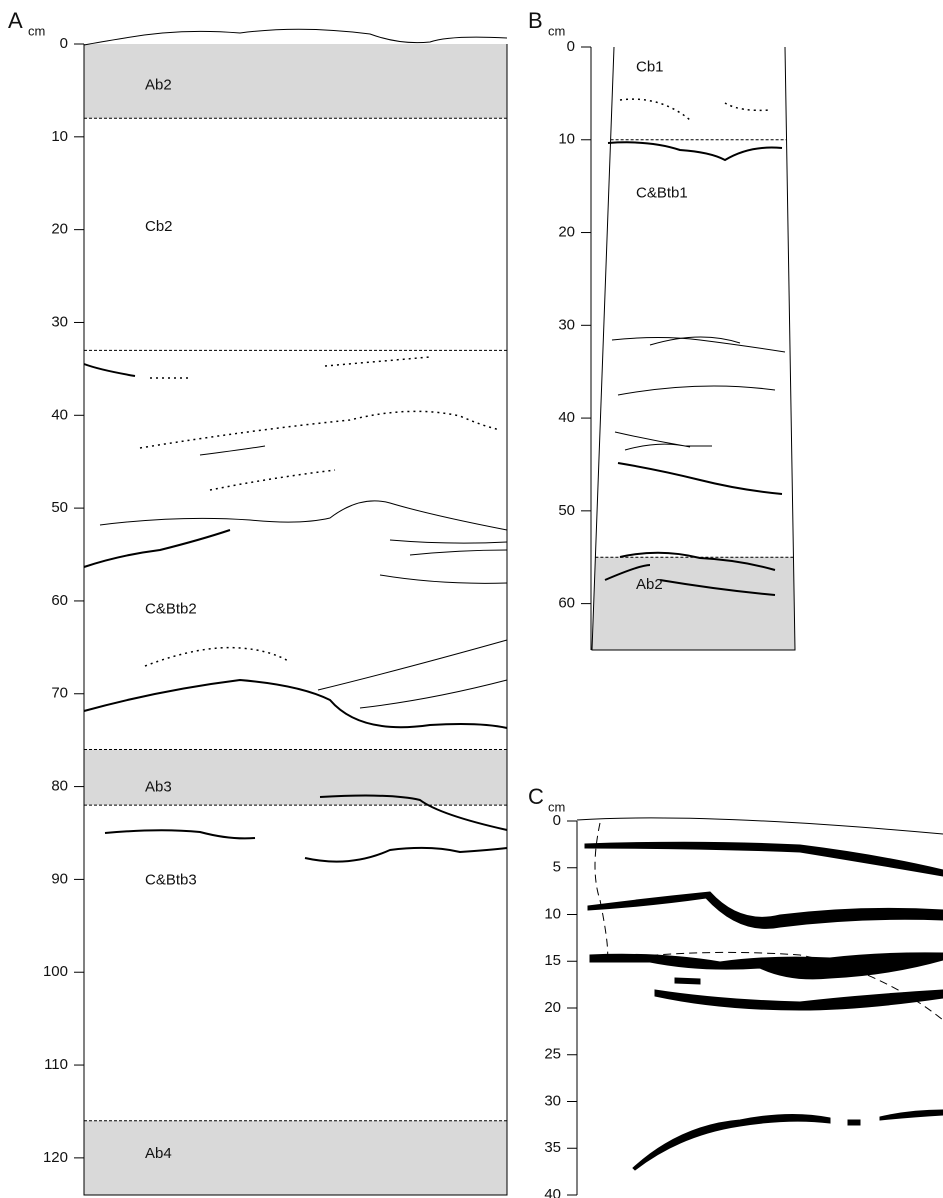 The height and width of the screenshot is (1198, 943). I want to click on panel-label: B, so click(535, 20).